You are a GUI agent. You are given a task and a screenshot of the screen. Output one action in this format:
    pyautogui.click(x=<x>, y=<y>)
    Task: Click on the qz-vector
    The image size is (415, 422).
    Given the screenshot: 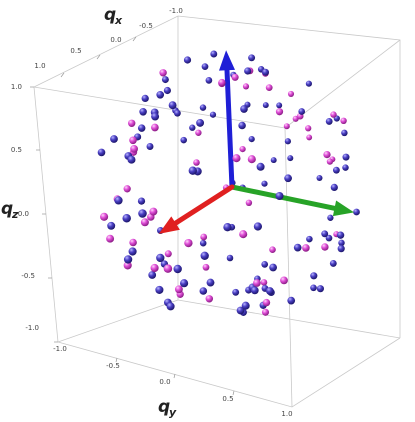 What is the action you would take?
    pyautogui.click(x=227, y=120)
    